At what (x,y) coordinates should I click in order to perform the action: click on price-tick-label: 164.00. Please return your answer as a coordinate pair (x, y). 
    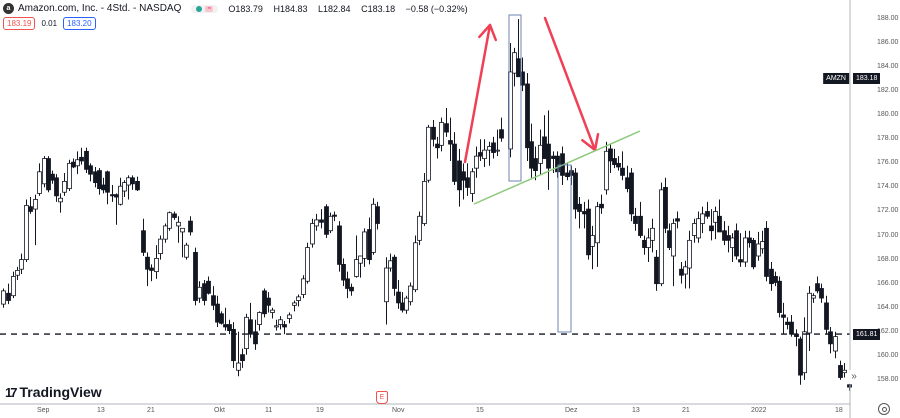
    Looking at the image, I should click on (888, 307).